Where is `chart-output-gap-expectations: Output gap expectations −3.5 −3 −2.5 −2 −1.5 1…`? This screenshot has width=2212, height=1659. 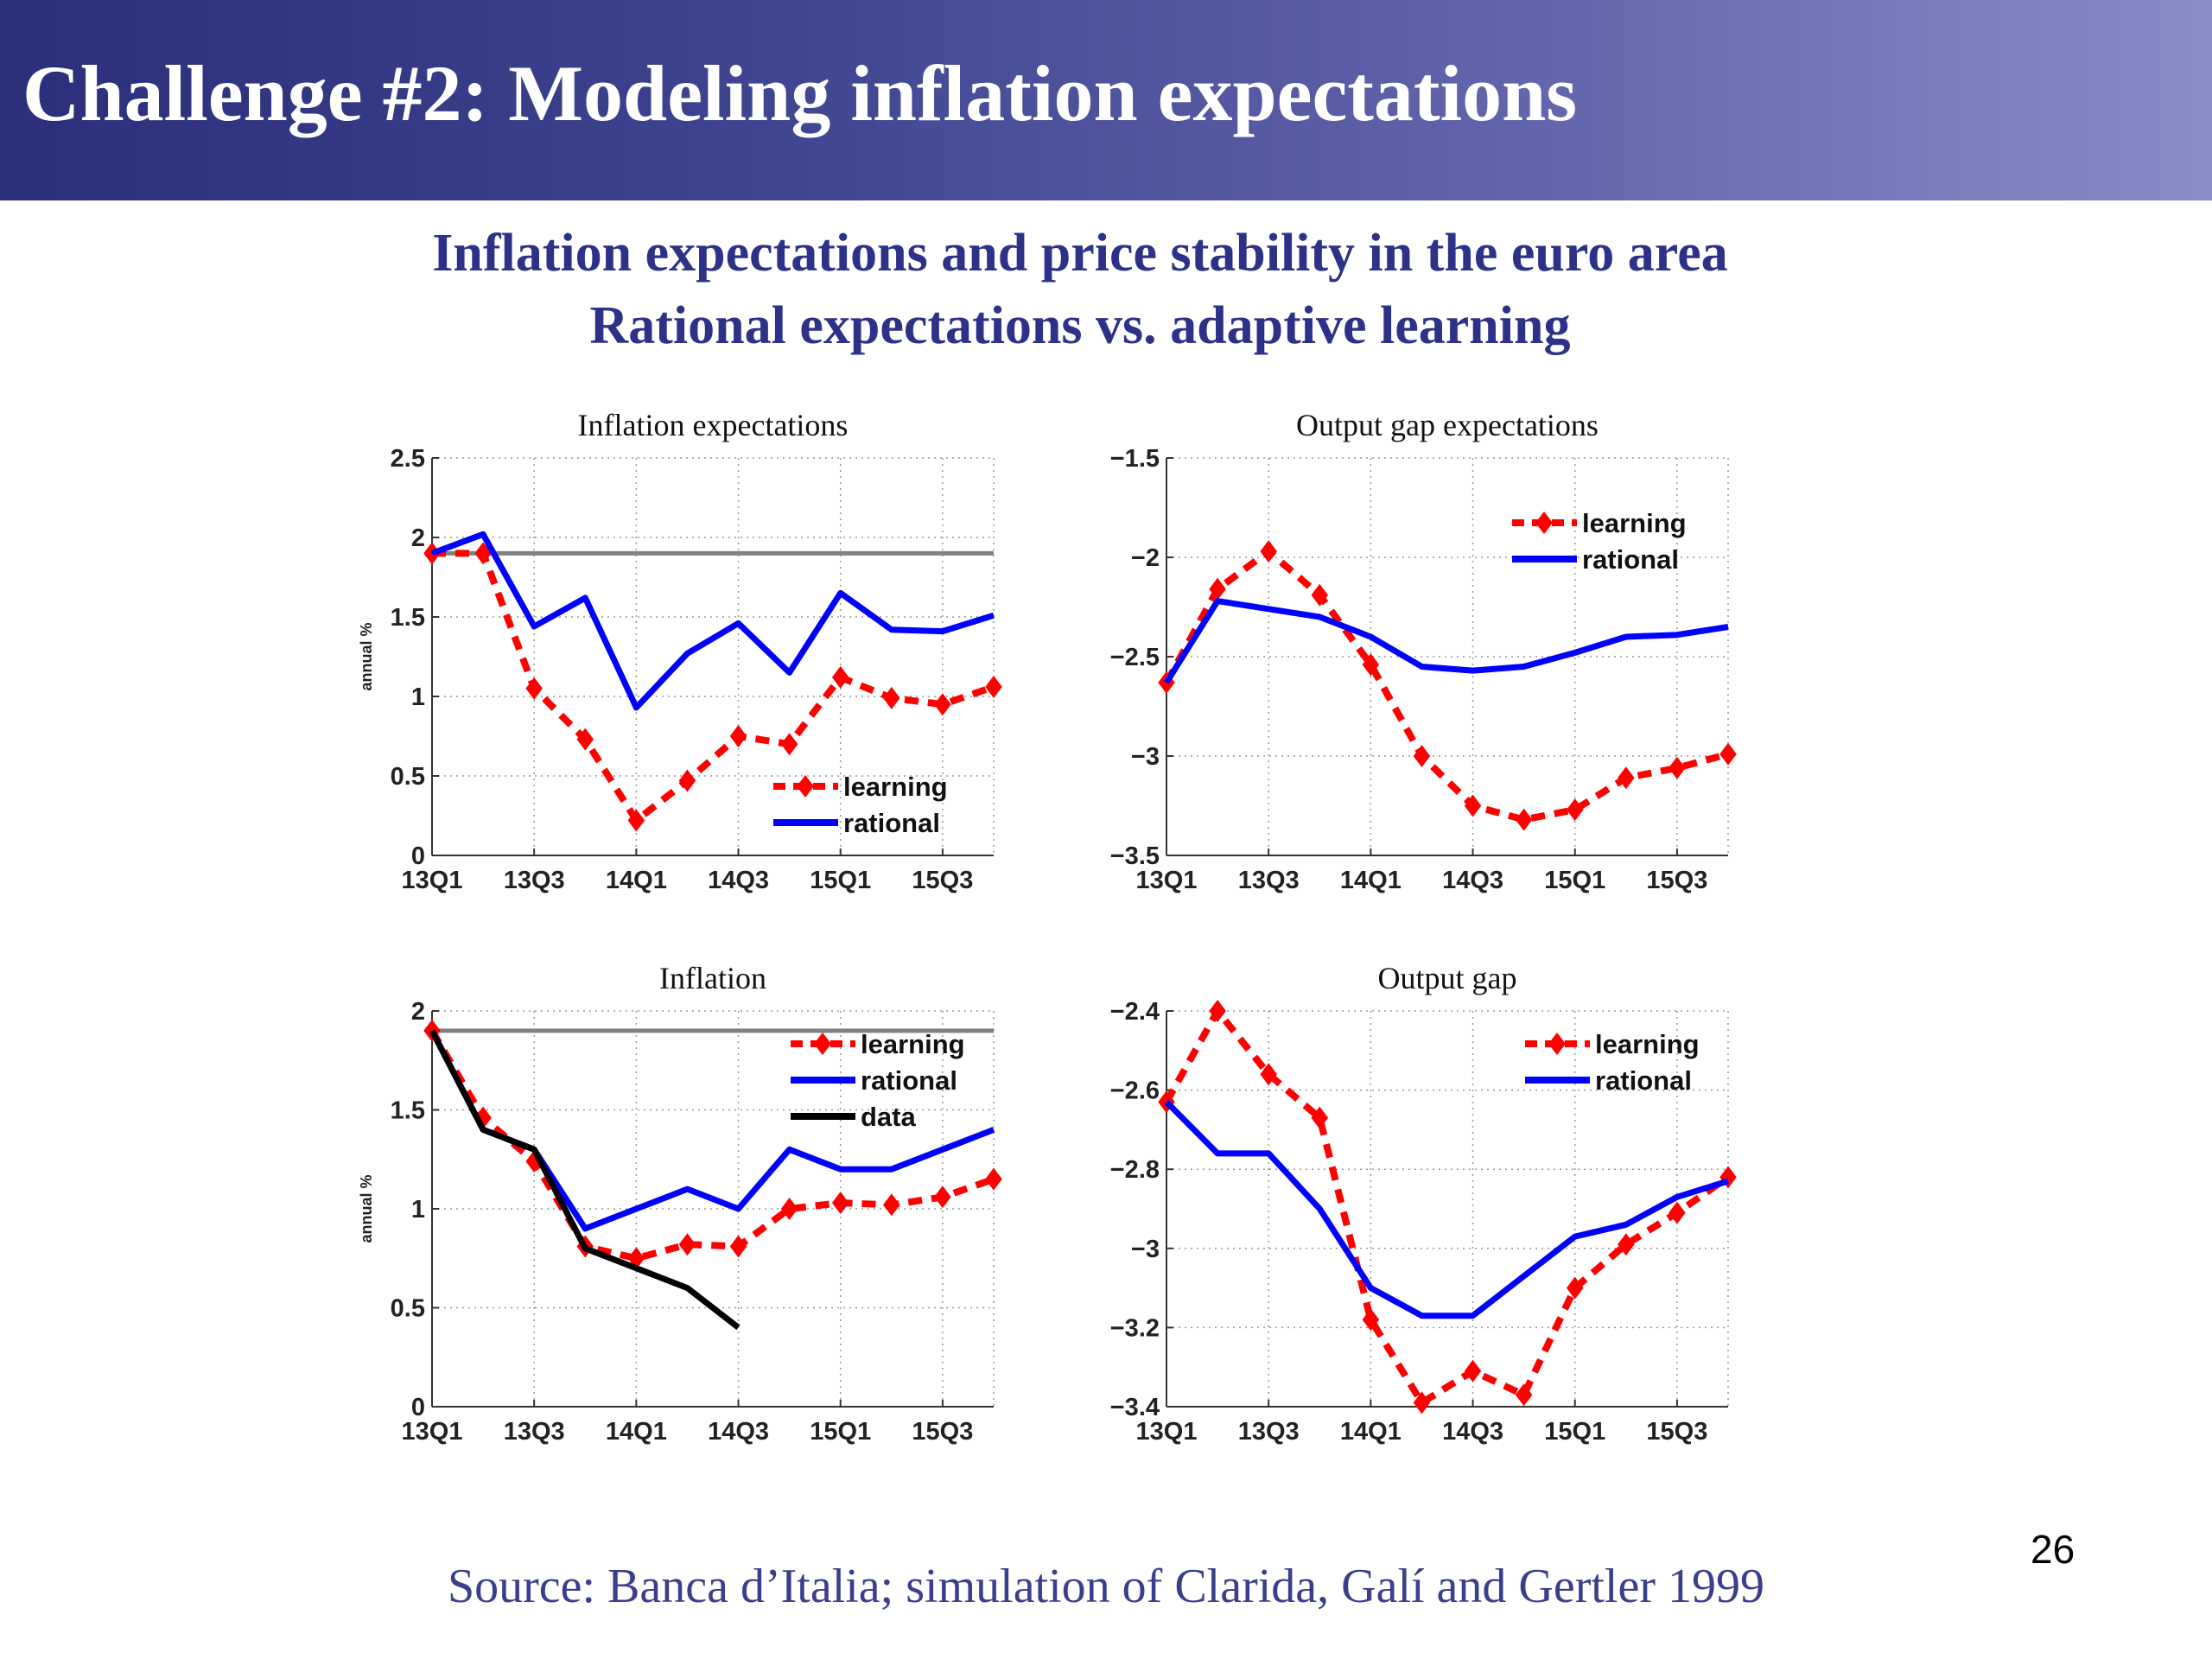 chart-output-gap-expectations: Output gap expectations −3.5 −3 −2.5 −2 −1.5 1… is located at coordinates (1423, 651).